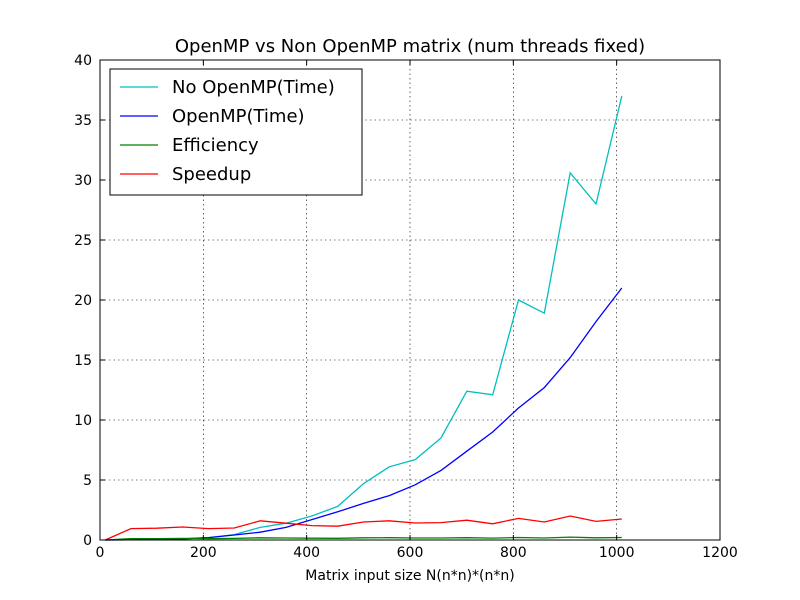 This screenshot has height=600, width=800. What do you see at coordinates (409, 576) in the screenshot?
I see `x-axis-label: Matrix input size N(n*n)*(n*n)` at bounding box center [409, 576].